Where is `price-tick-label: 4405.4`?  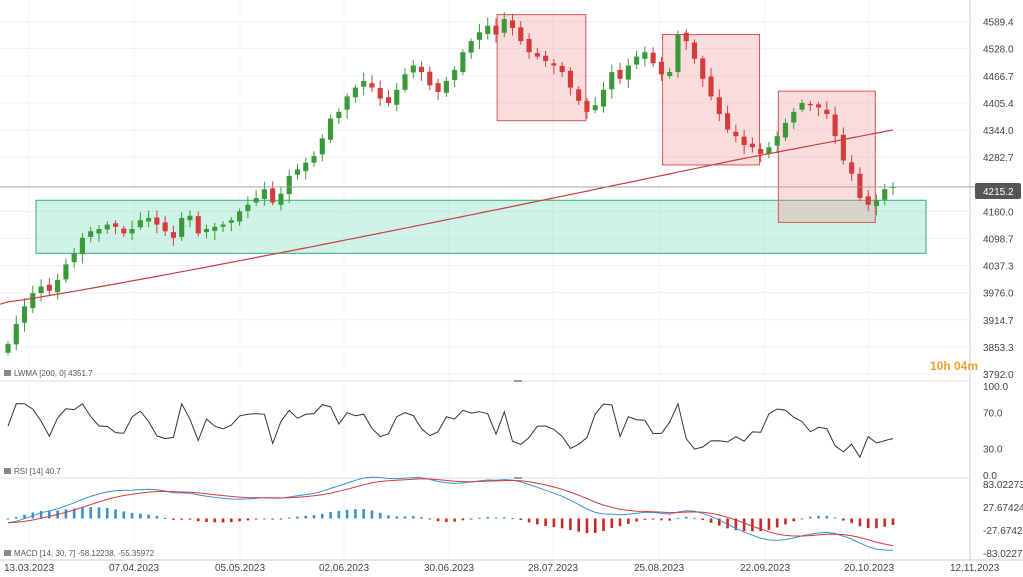 price-tick-label: 4405.4 is located at coordinates (998, 104).